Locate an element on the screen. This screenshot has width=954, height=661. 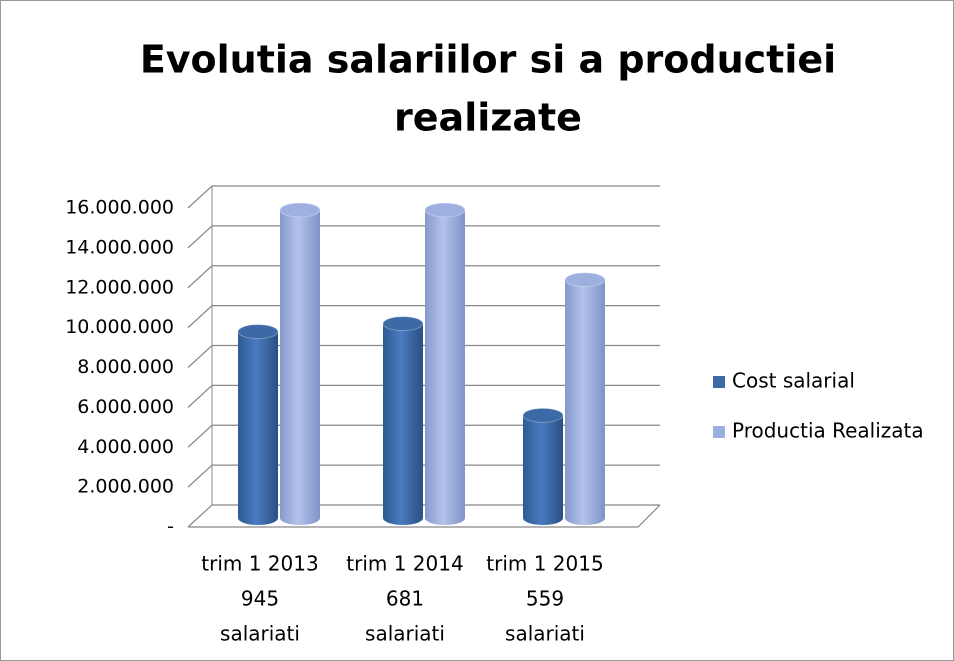
x-tick-label: 945 is located at coordinates (260, 599).